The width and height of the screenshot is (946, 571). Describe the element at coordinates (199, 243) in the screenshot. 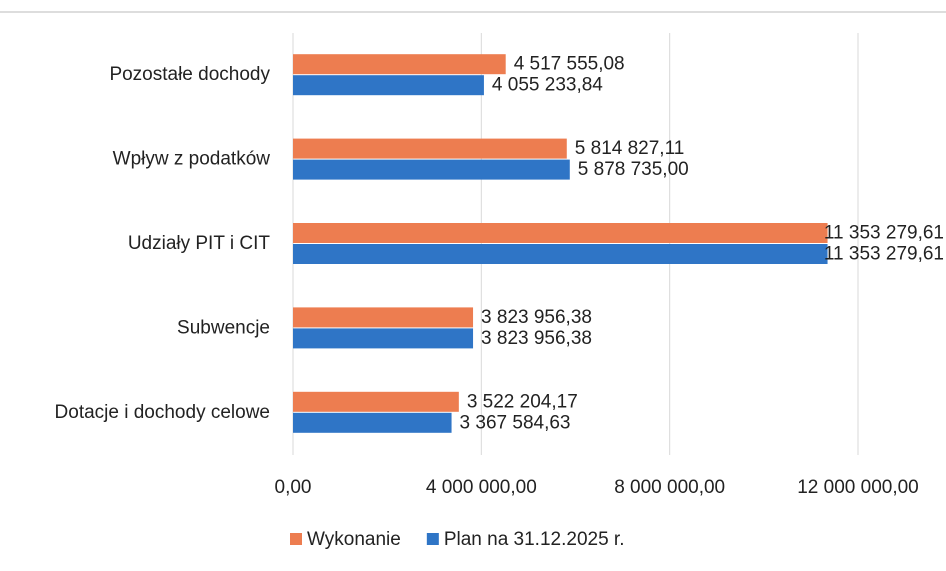

I see `y-tick-label: Udziały PIT i CIT` at that location.